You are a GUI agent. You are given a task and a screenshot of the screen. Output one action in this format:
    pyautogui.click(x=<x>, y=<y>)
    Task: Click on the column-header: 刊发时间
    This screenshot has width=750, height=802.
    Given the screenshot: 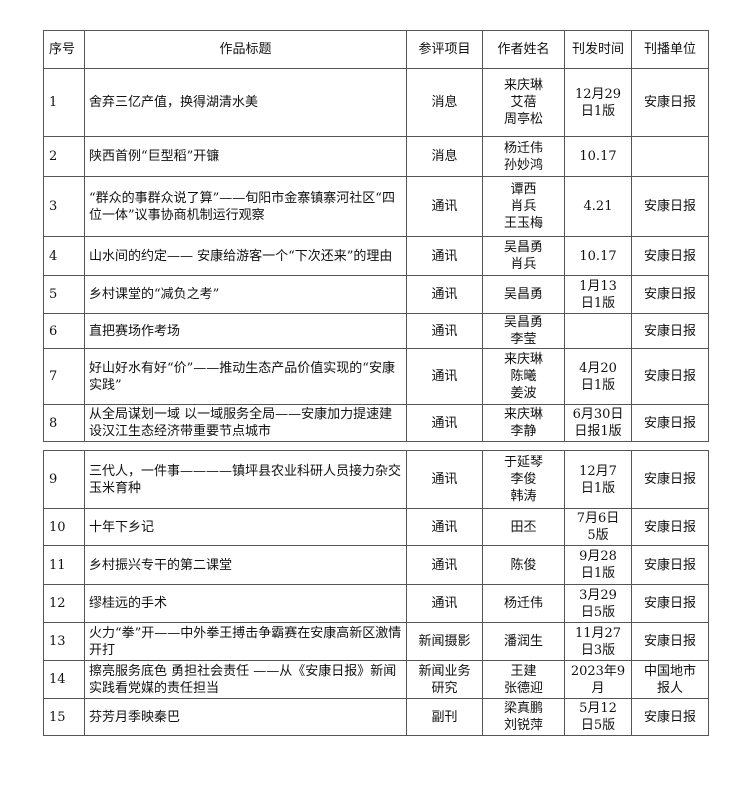 What is the action you would take?
    pyautogui.click(x=598, y=49)
    